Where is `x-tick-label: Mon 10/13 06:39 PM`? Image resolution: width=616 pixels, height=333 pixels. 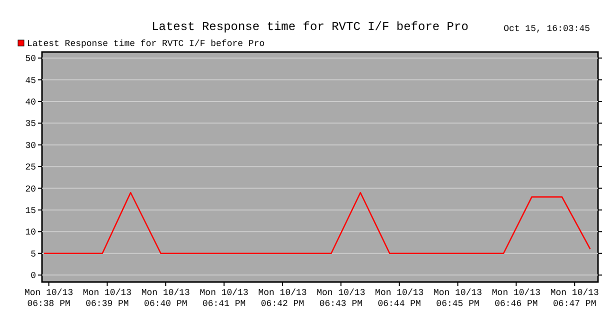 x-tick-label: Mon 10/13 06:39 PM is located at coordinates (107, 298).